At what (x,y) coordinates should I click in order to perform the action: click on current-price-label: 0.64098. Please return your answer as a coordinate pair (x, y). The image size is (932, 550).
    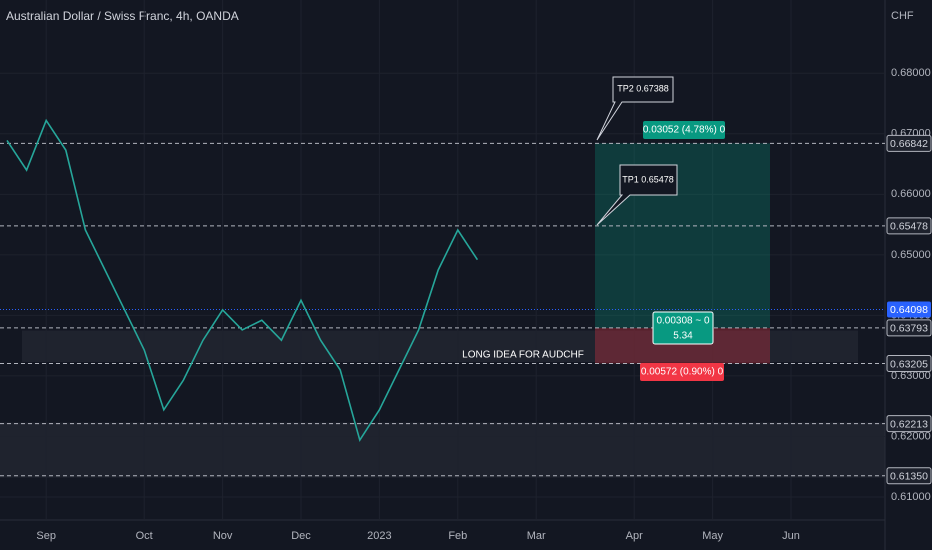
    Looking at the image, I should click on (909, 310).